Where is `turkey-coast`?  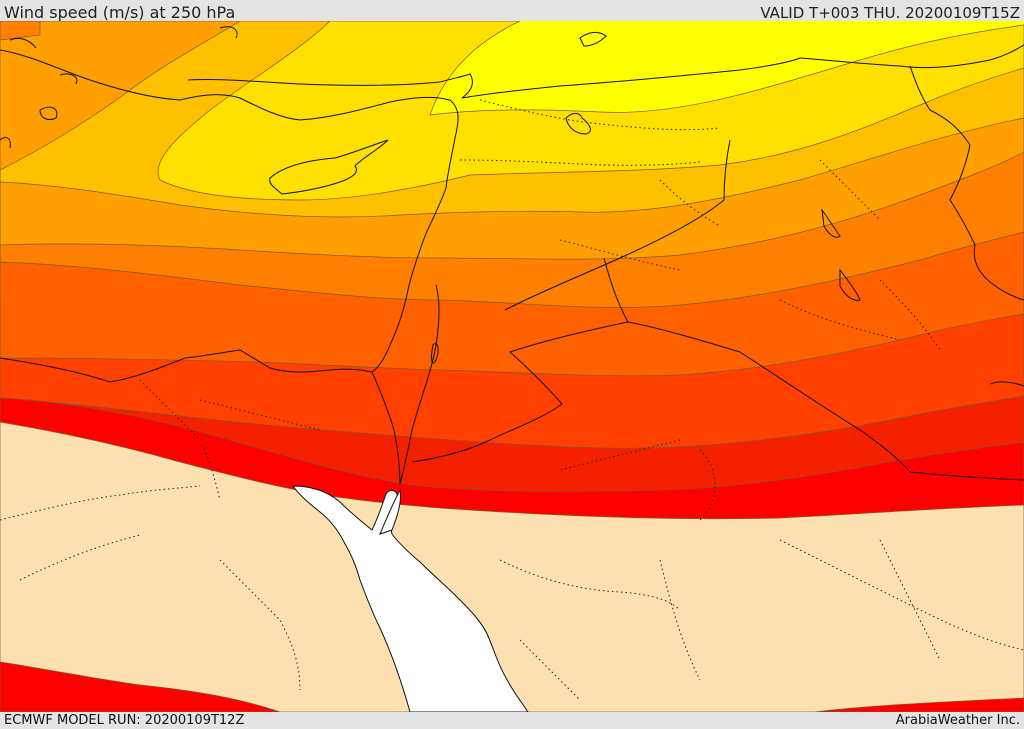 turkey-coast is located at coordinates (229, 94).